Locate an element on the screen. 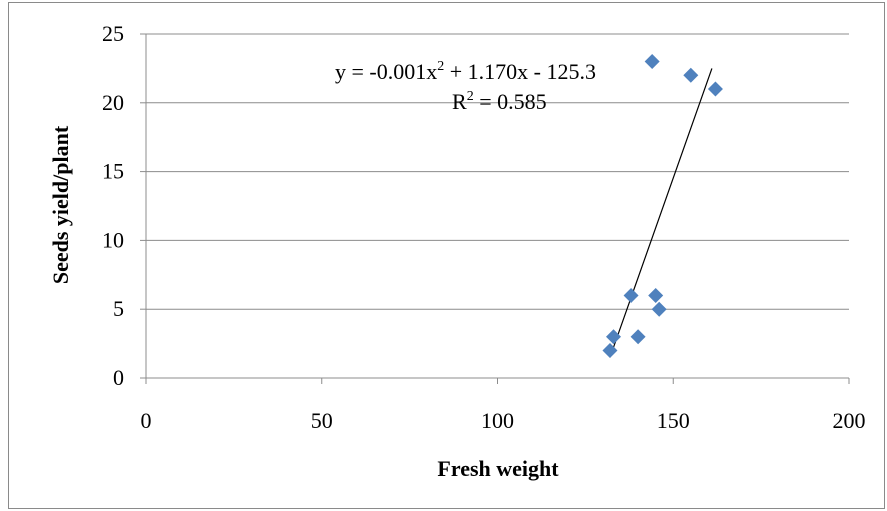  x-tick-label: 200 is located at coordinates (849, 420).